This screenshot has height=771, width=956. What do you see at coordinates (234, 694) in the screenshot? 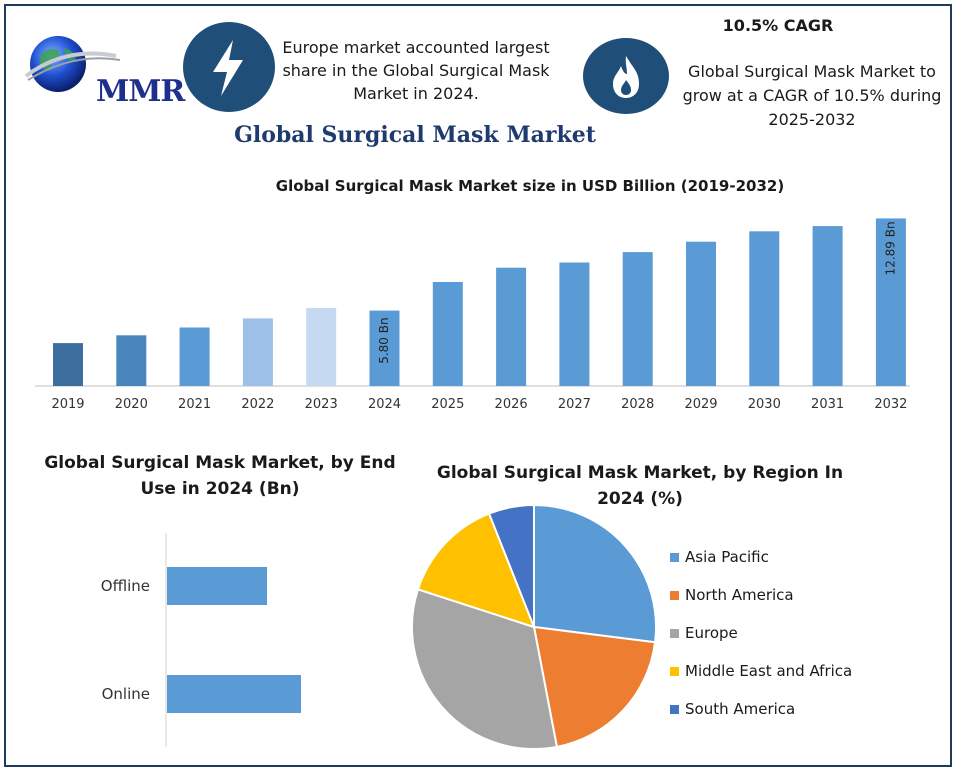
I see `bar-online` at bounding box center [234, 694].